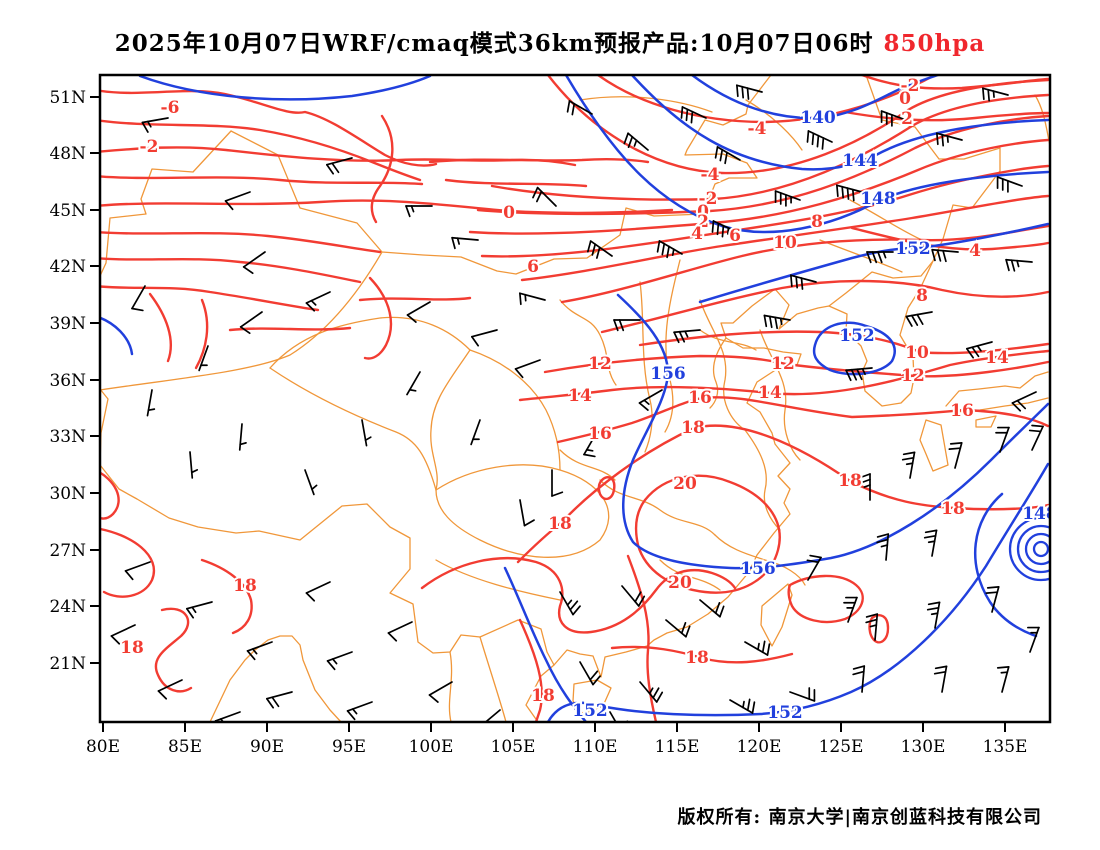 This screenshot has width=1100, height=850. I want to click on title-level-badge: 850hpa, so click(934, 43).